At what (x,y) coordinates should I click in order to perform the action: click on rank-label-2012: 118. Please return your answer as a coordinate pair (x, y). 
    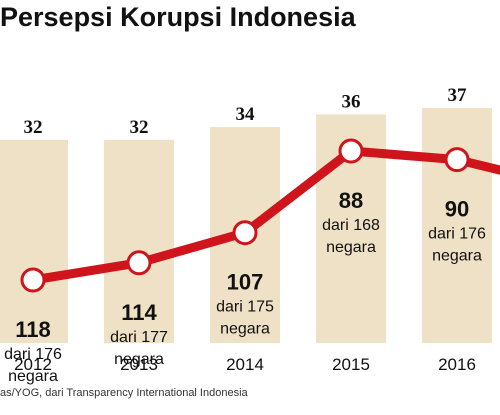
    Looking at the image, I should click on (33, 329).